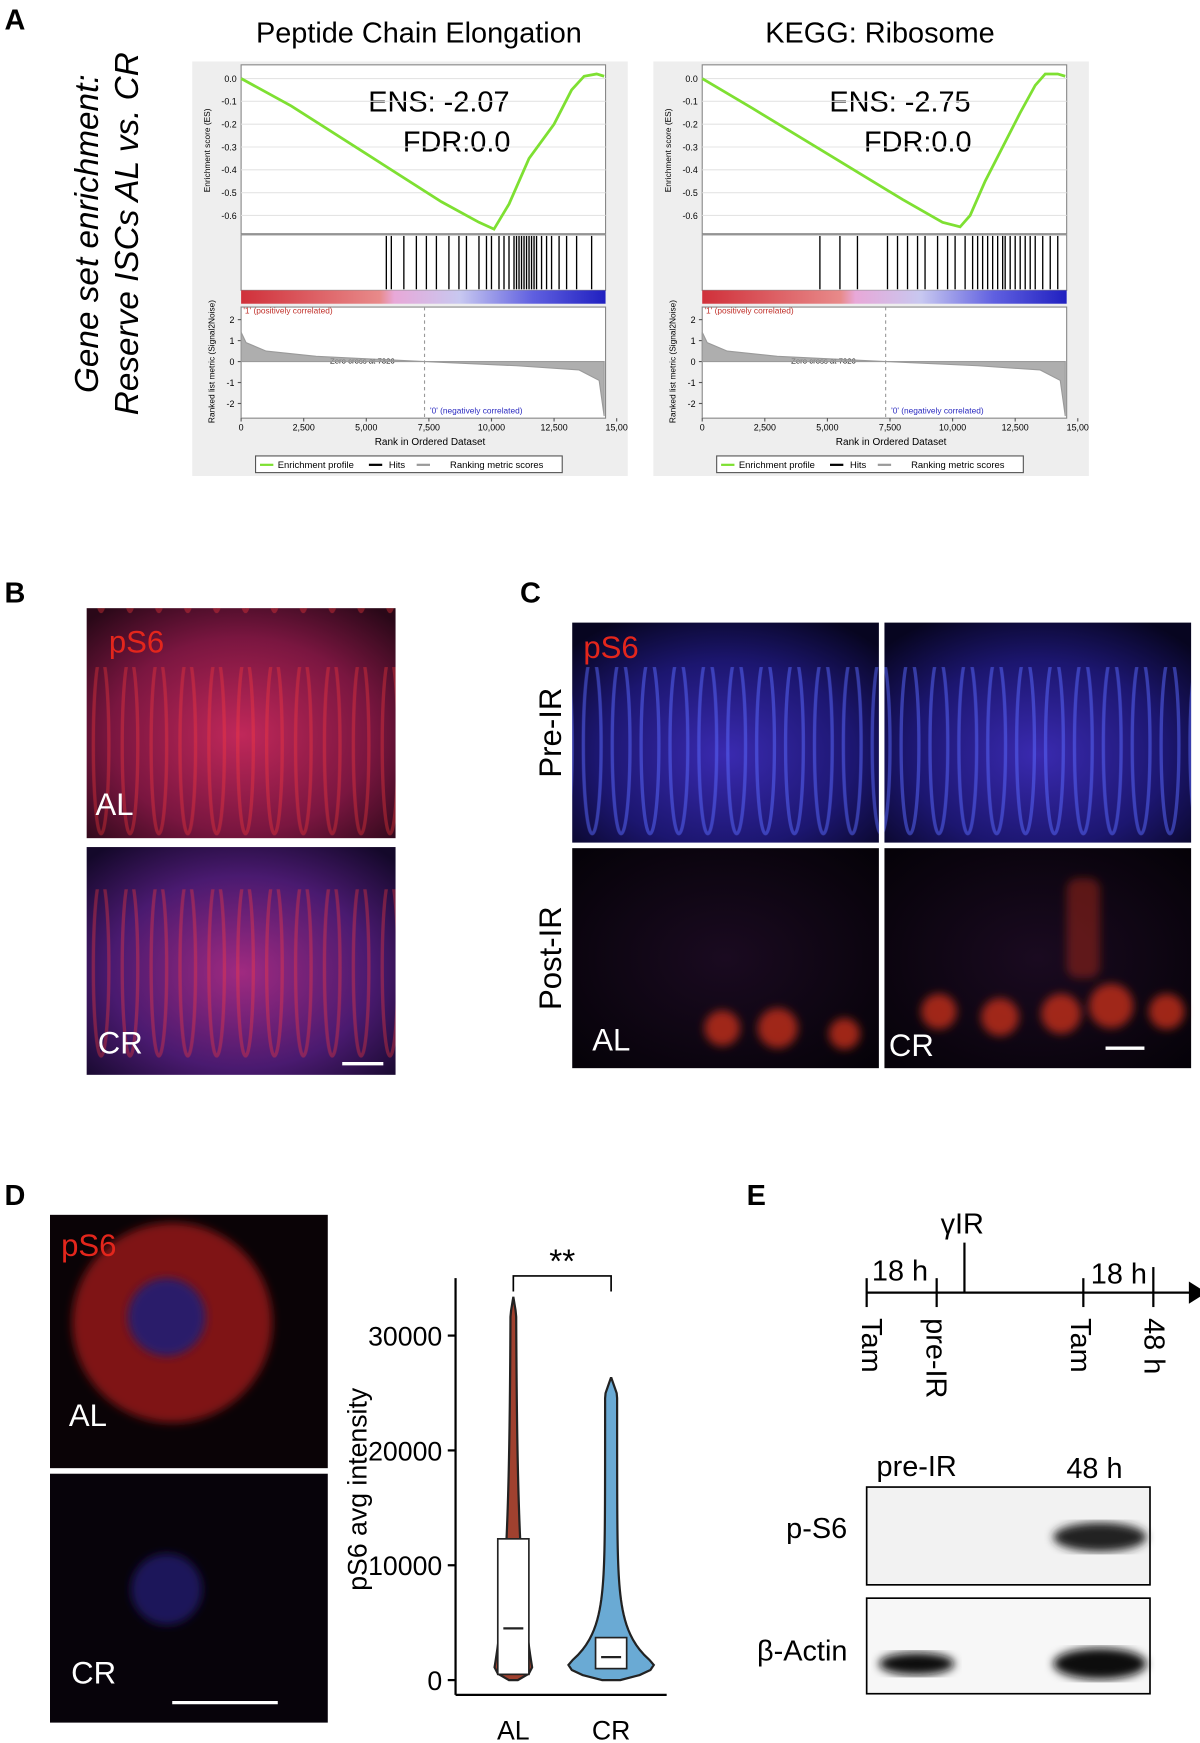 The image size is (1200, 1743). Describe the element at coordinates (14, 1196) in the screenshot. I see `panel-label: D` at that location.